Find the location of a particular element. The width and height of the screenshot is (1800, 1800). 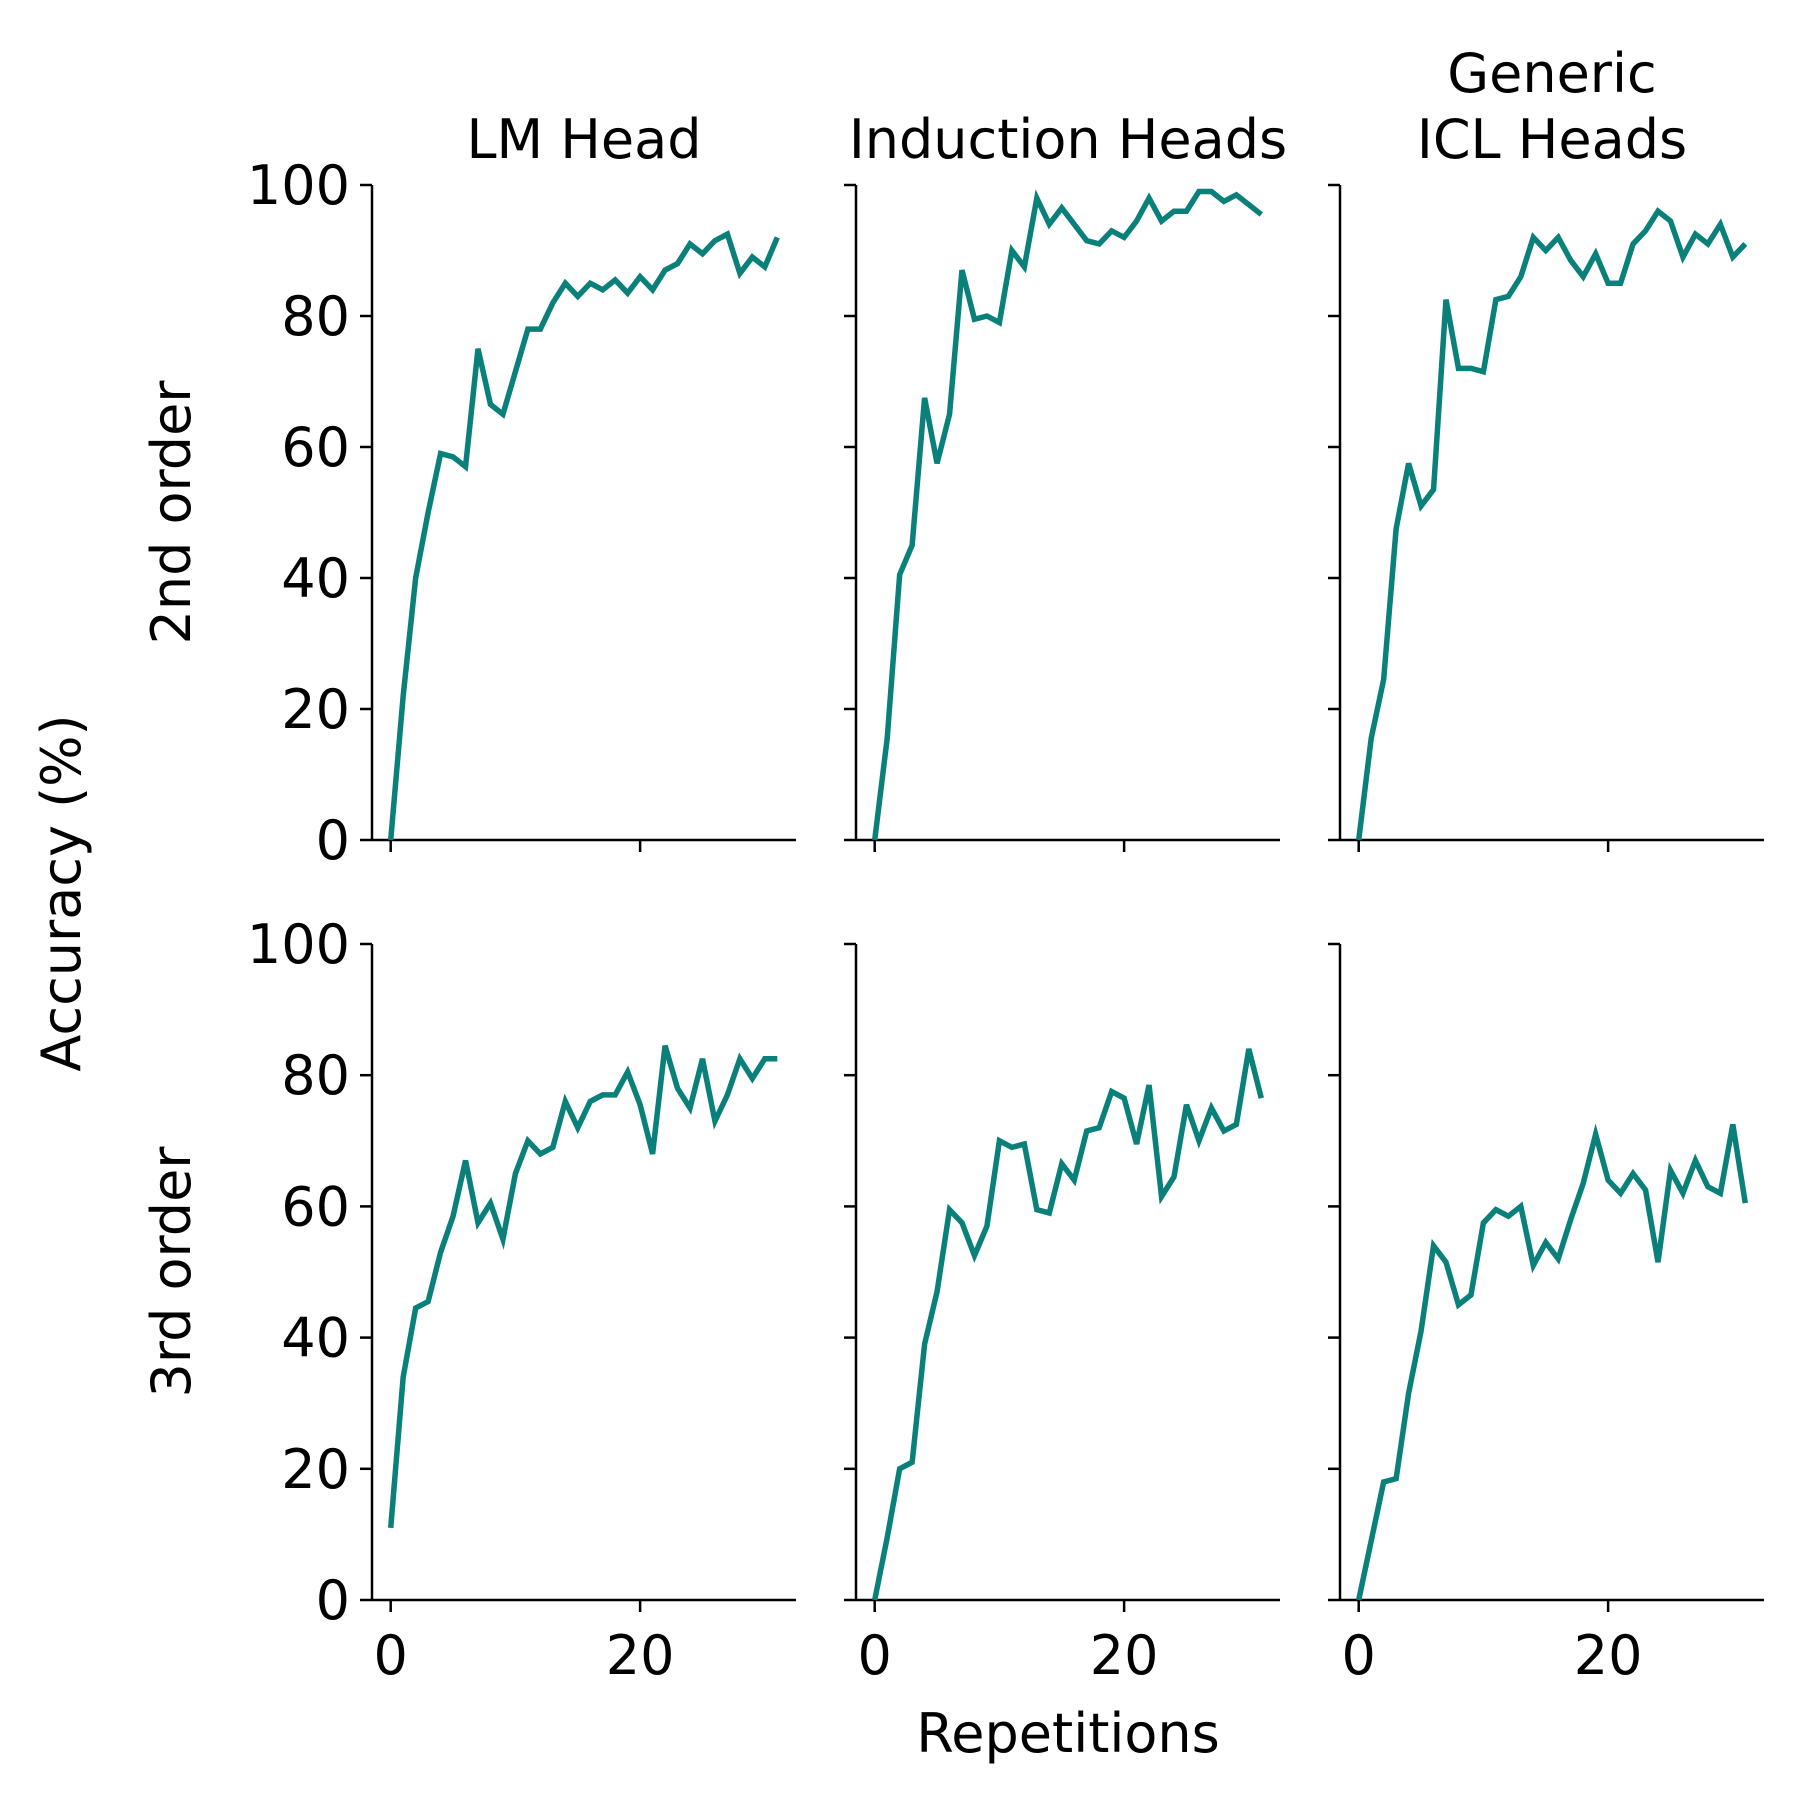

panel-3rd-order-generic-icl-heads: 0 20 is located at coordinates (1546, 1314).